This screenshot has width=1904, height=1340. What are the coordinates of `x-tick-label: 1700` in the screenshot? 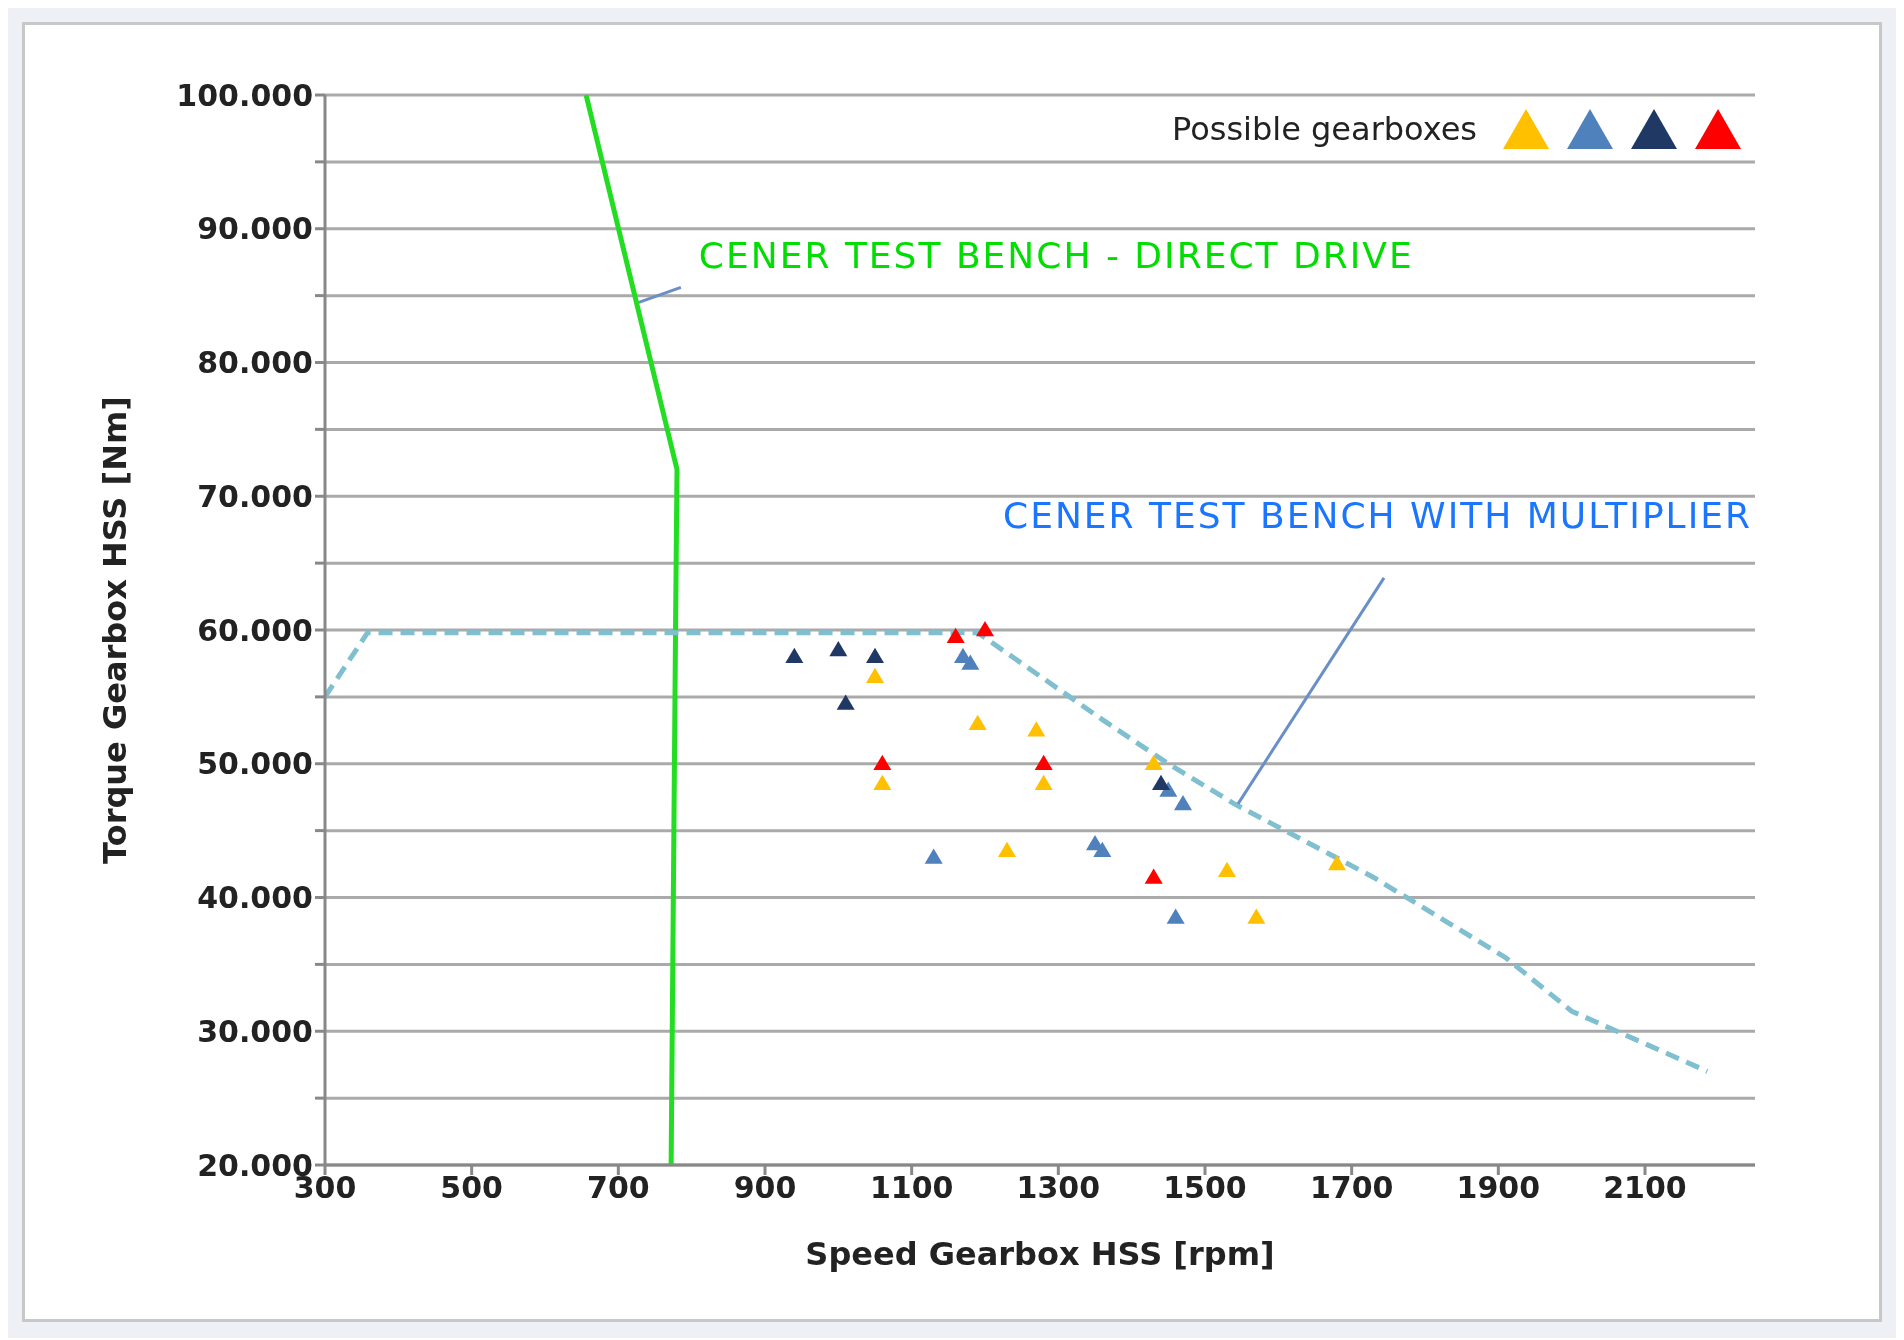 It's located at (1351, 1188).